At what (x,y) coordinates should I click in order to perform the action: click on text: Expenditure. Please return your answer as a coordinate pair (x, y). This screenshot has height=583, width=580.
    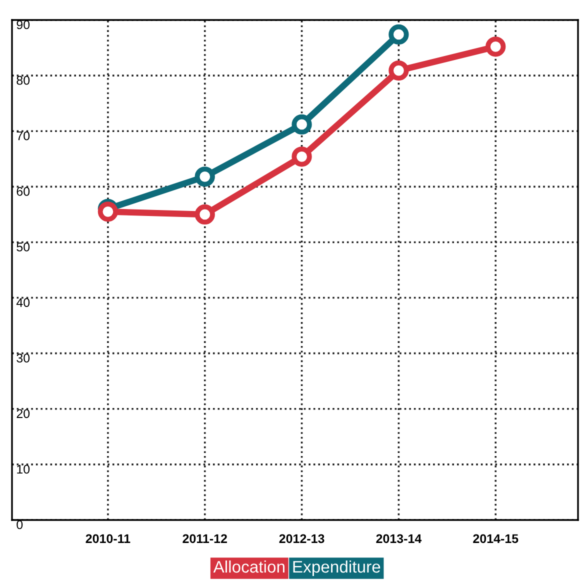
    Looking at the image, I should click on (336, 568).